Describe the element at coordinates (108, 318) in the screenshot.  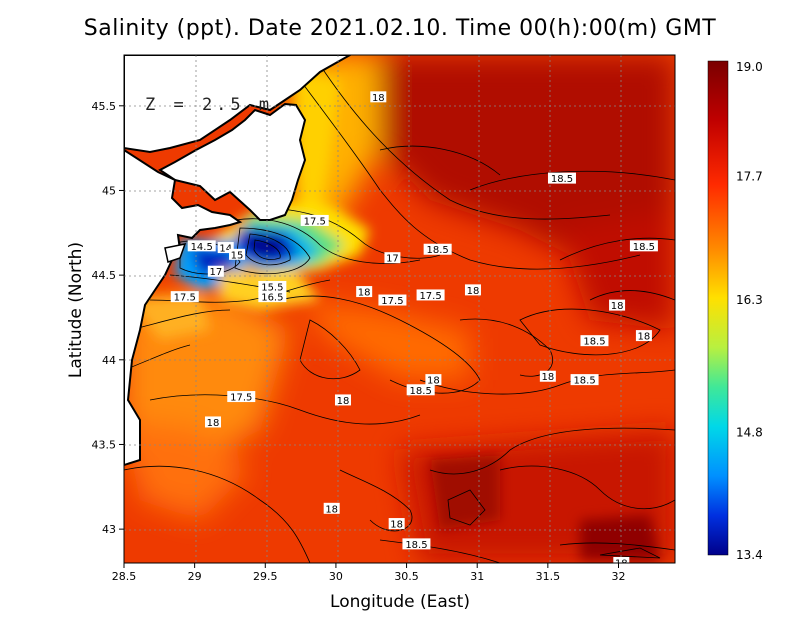
I see `y-axis-ticks: 43 43.5 44 44.5 45 45.5` at that location.